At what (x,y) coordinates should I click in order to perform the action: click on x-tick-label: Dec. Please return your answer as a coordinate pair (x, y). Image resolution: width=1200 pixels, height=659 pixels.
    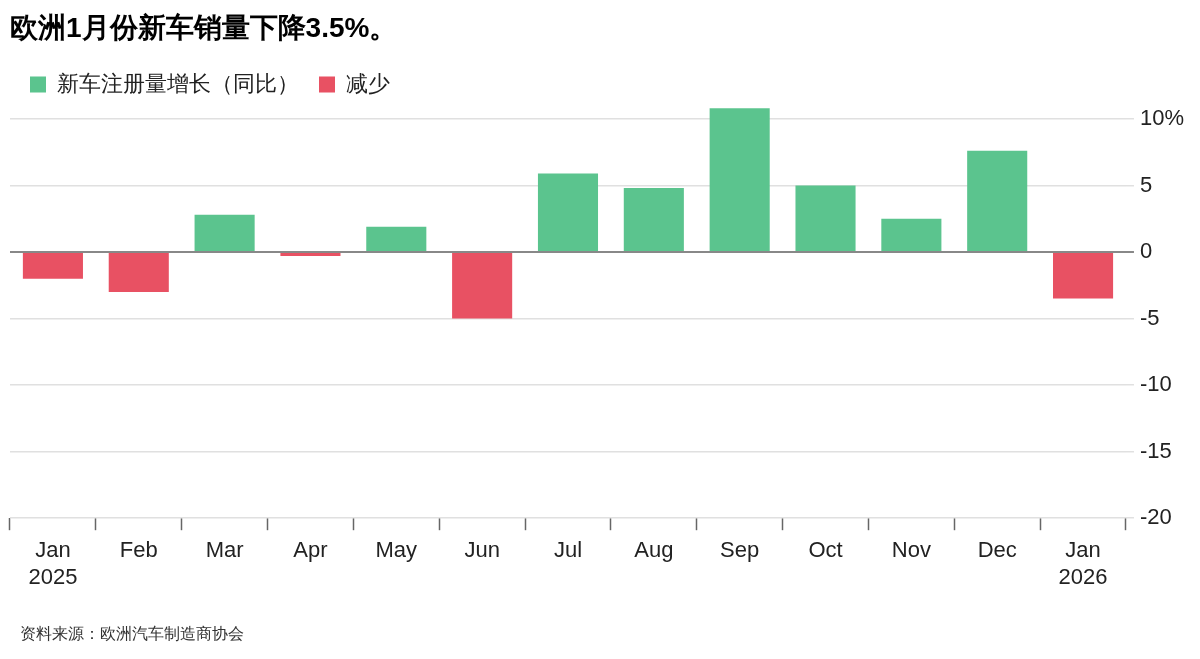
    Looking at the image, I should click on (997, 550).